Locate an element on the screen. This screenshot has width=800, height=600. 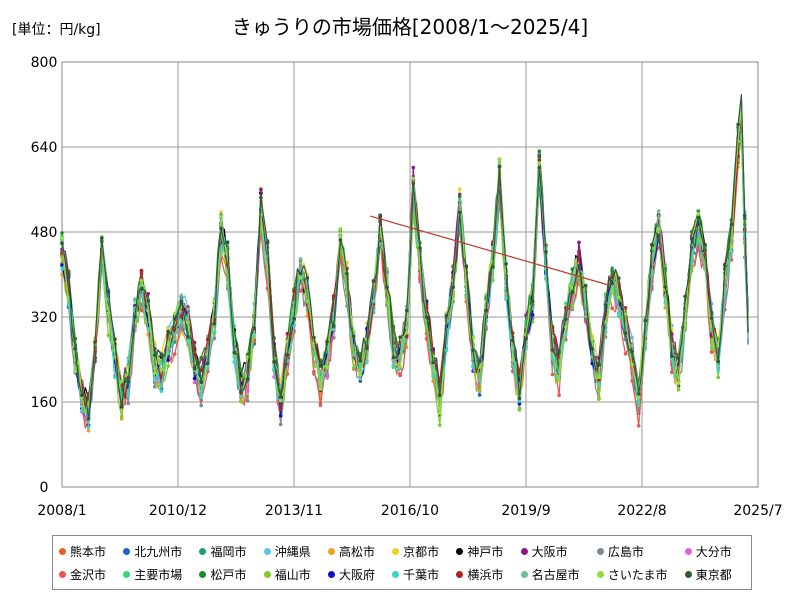
y-tick-label: 320 is located at coordinates (44, 318).